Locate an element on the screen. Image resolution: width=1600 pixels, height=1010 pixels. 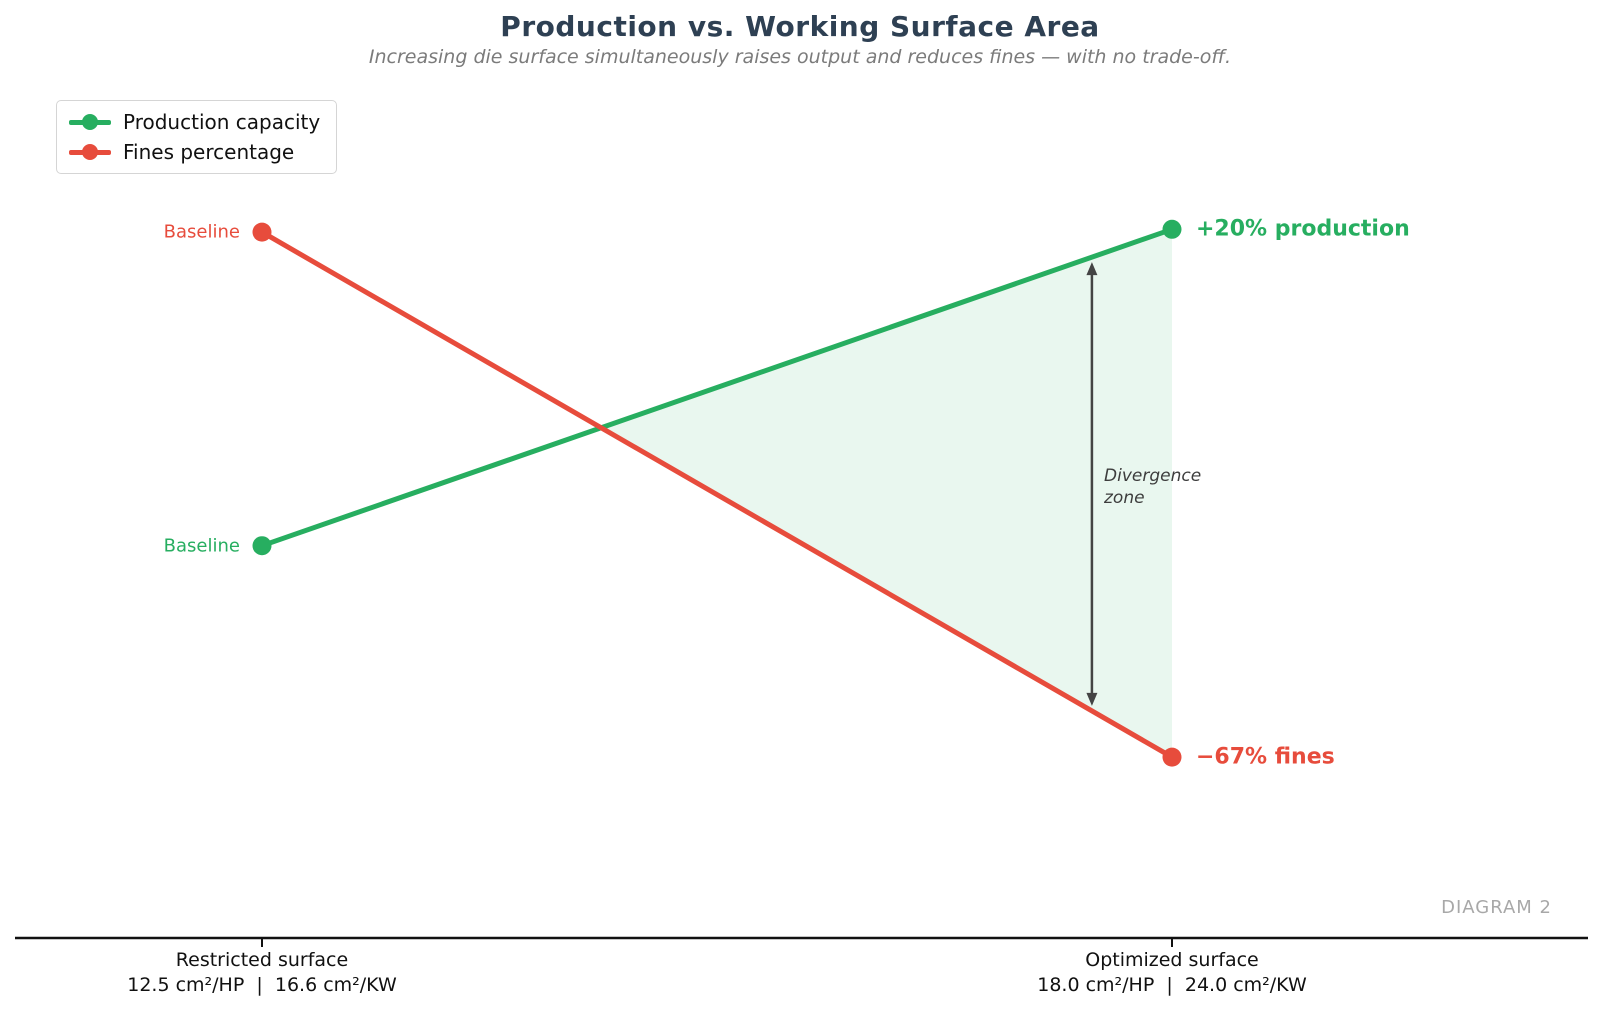
fines-line-marker-icon is located at coordinates (90, 152).